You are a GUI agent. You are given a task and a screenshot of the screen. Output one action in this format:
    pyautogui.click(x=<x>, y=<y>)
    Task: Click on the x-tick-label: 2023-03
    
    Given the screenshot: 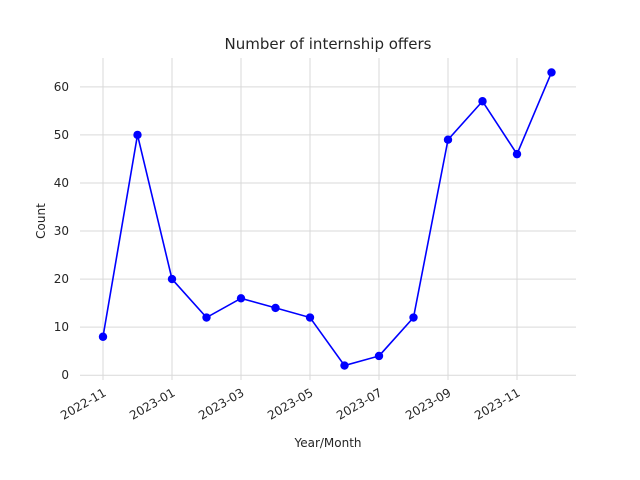 What is the action you would take?
    pyautogui.click(x=221, y=403)
    